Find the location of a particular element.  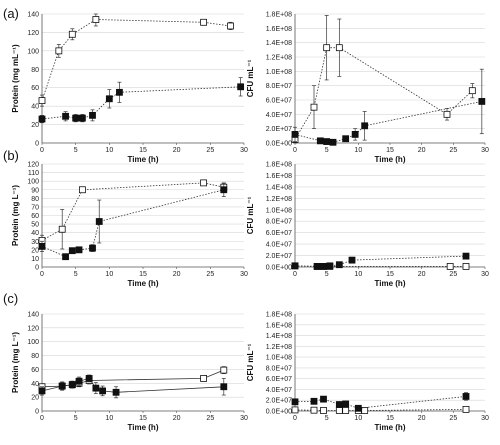

y-tick-label: 1.8E+08 is located at coordinates (279, 15).